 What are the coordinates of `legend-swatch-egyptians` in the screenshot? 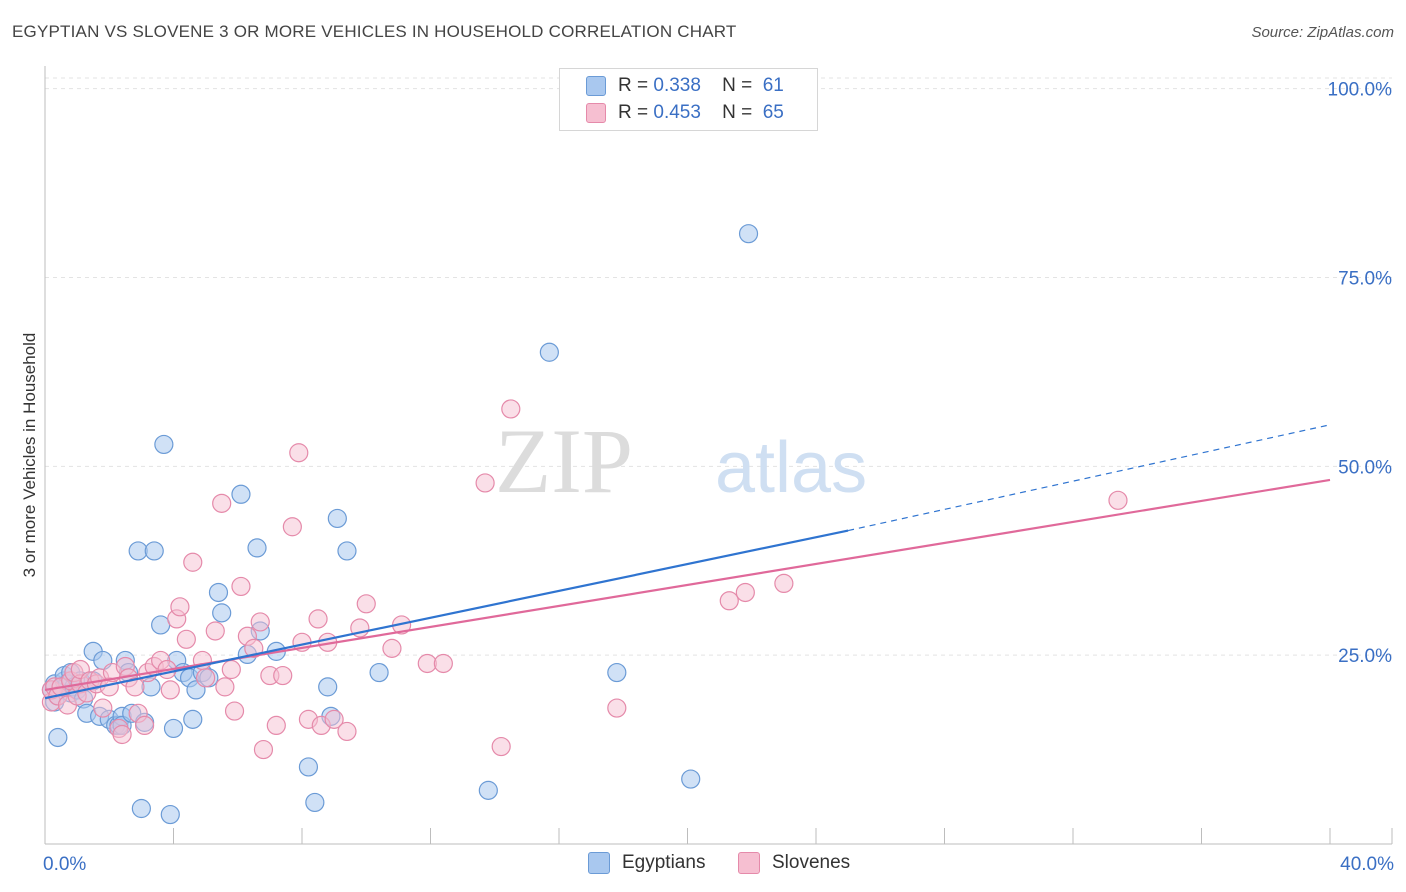 It's located at (596, 86).